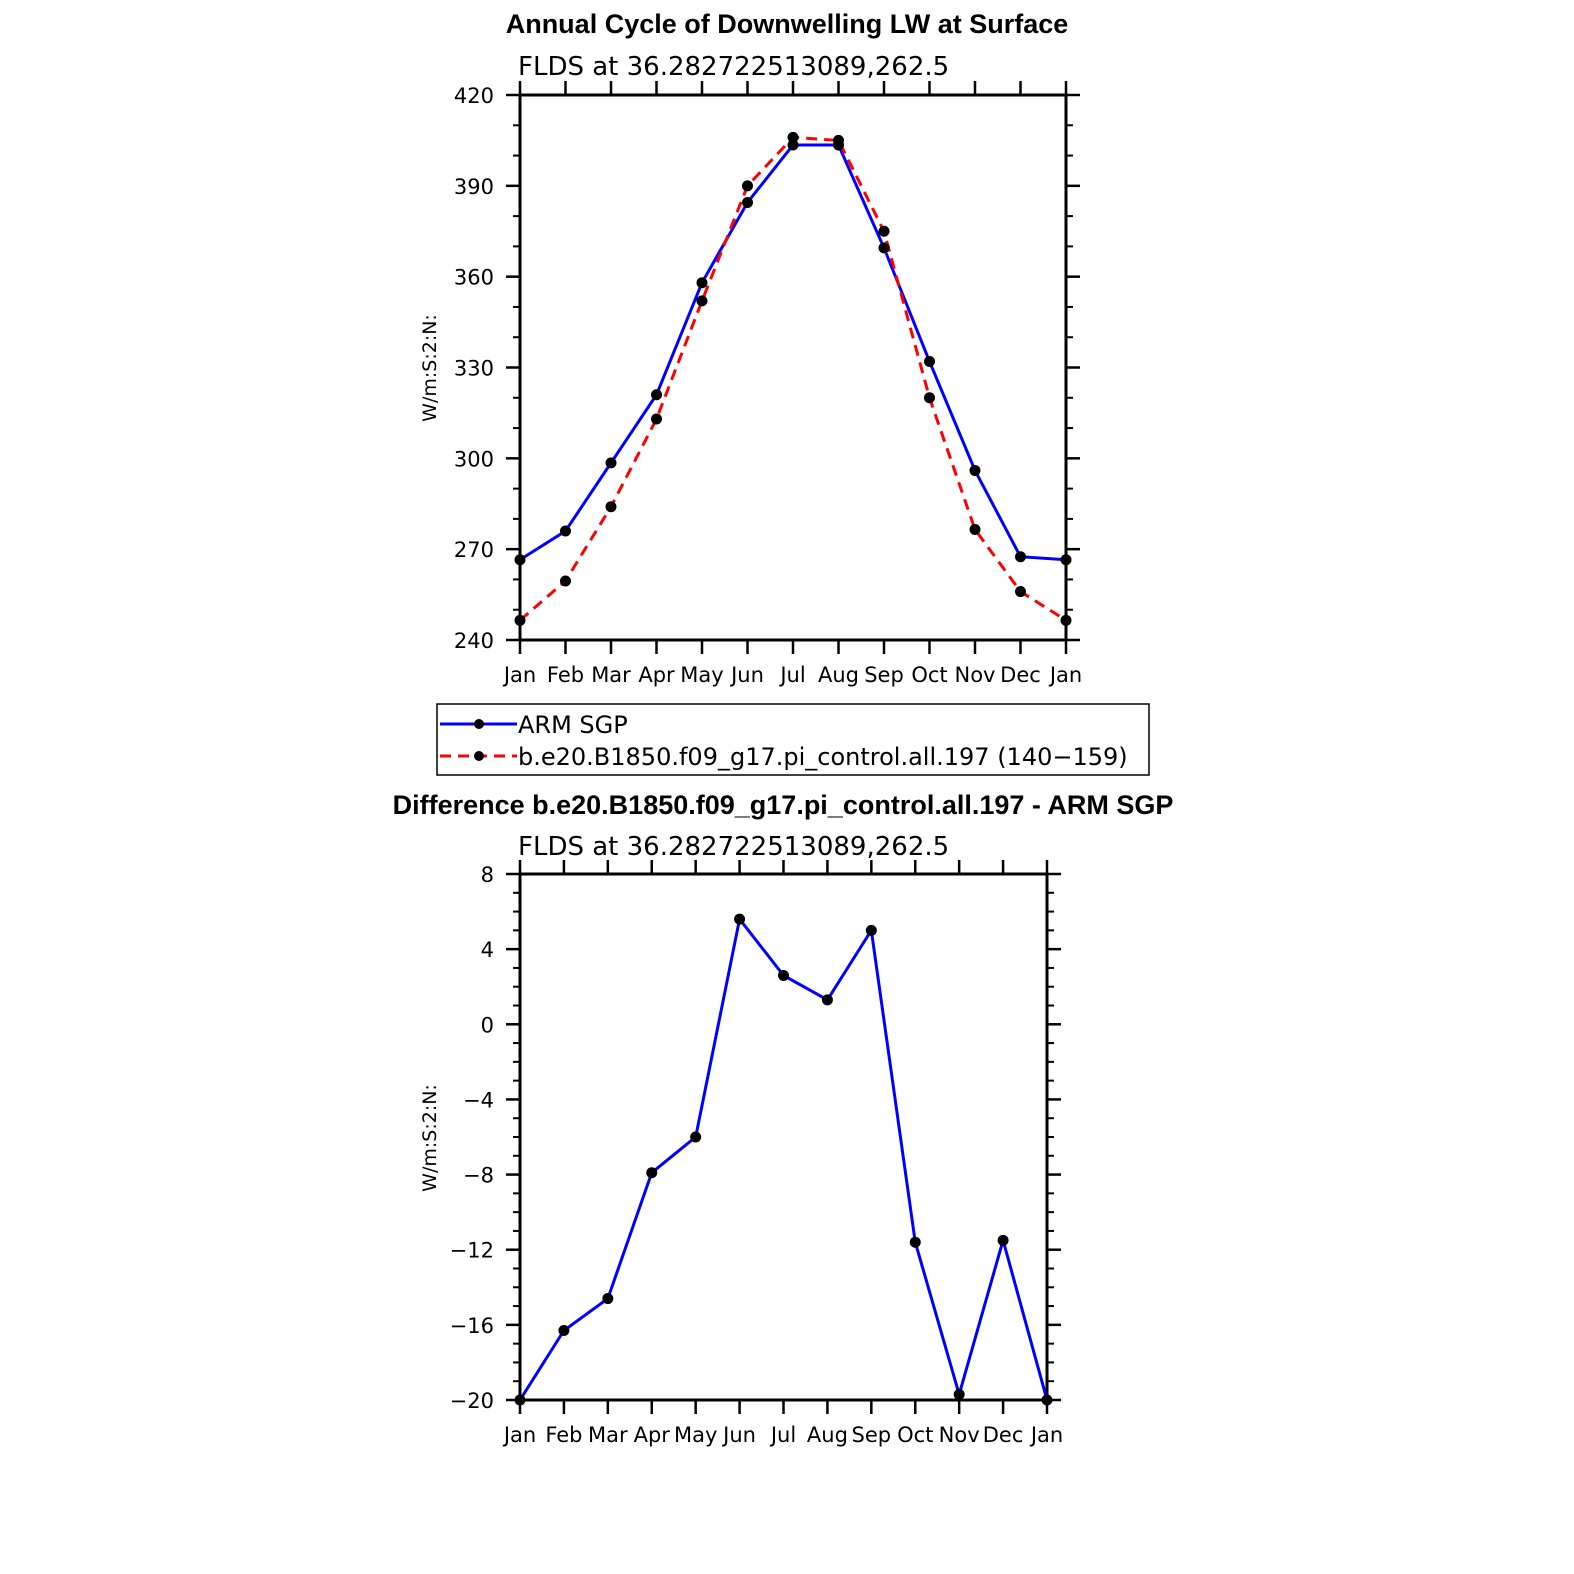 The image size is (1574, 1574). I want to click on legend-box, so click(793, 739).